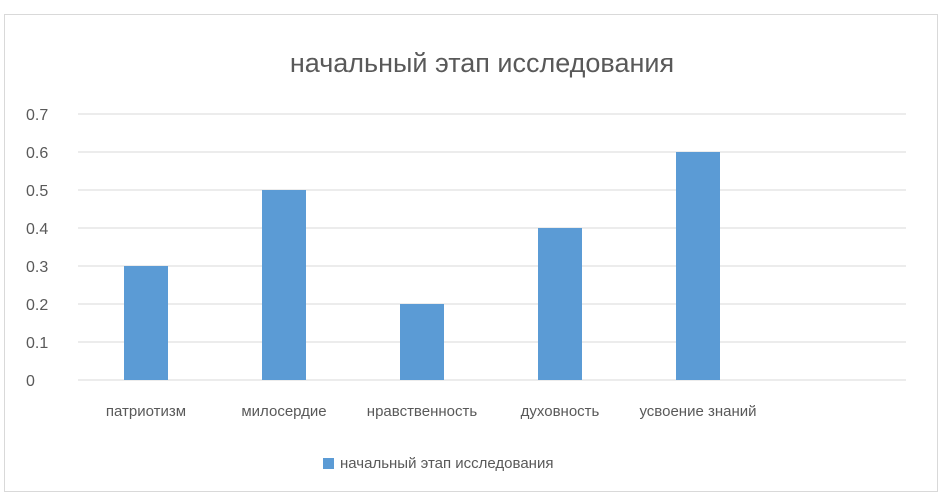  I want to click on y-tick-label: 0.5, so click(37, 191).